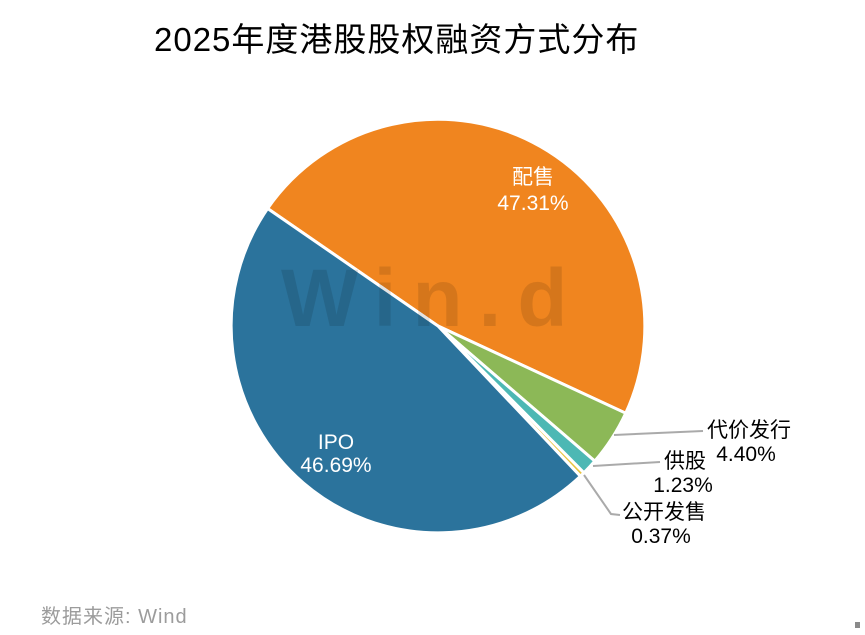 This screenshot has height=635, width=865. What do you see at coordinates (114, 617) in the screenshot?
I see `data-source-note: 数据来源: Wind` at bounding box center [114, 617].